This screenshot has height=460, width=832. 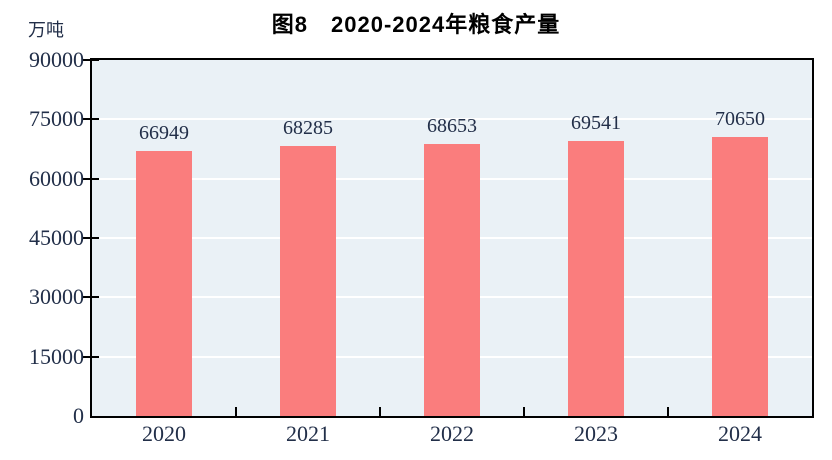 I want to click on gridline, so click(x=452, y=119).